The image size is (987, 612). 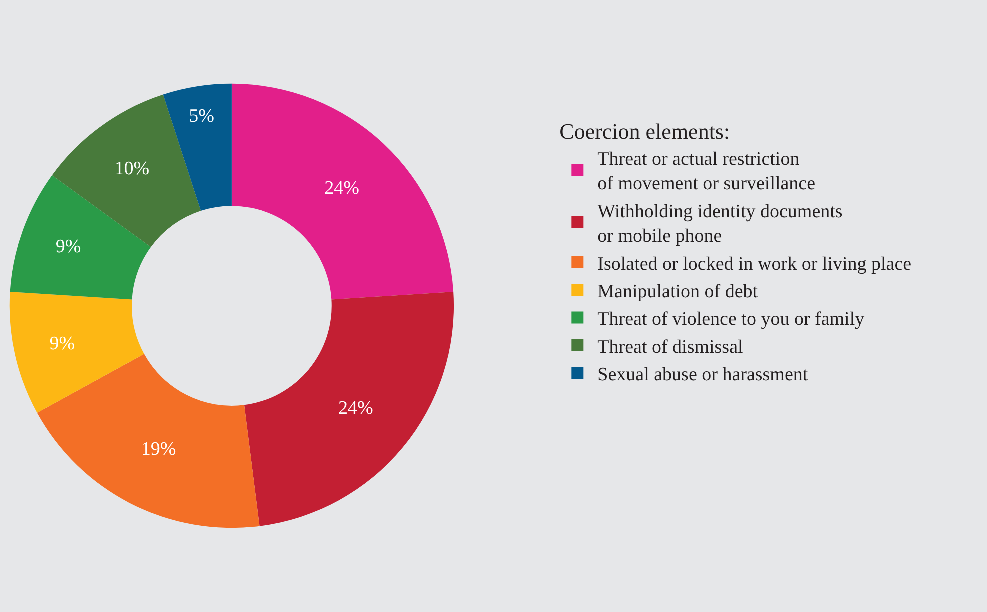 What do you see at coordinates (645, 131) in the screenshot?
I see `legend-title: Coercion elements:` at bounding box center [645, 131].